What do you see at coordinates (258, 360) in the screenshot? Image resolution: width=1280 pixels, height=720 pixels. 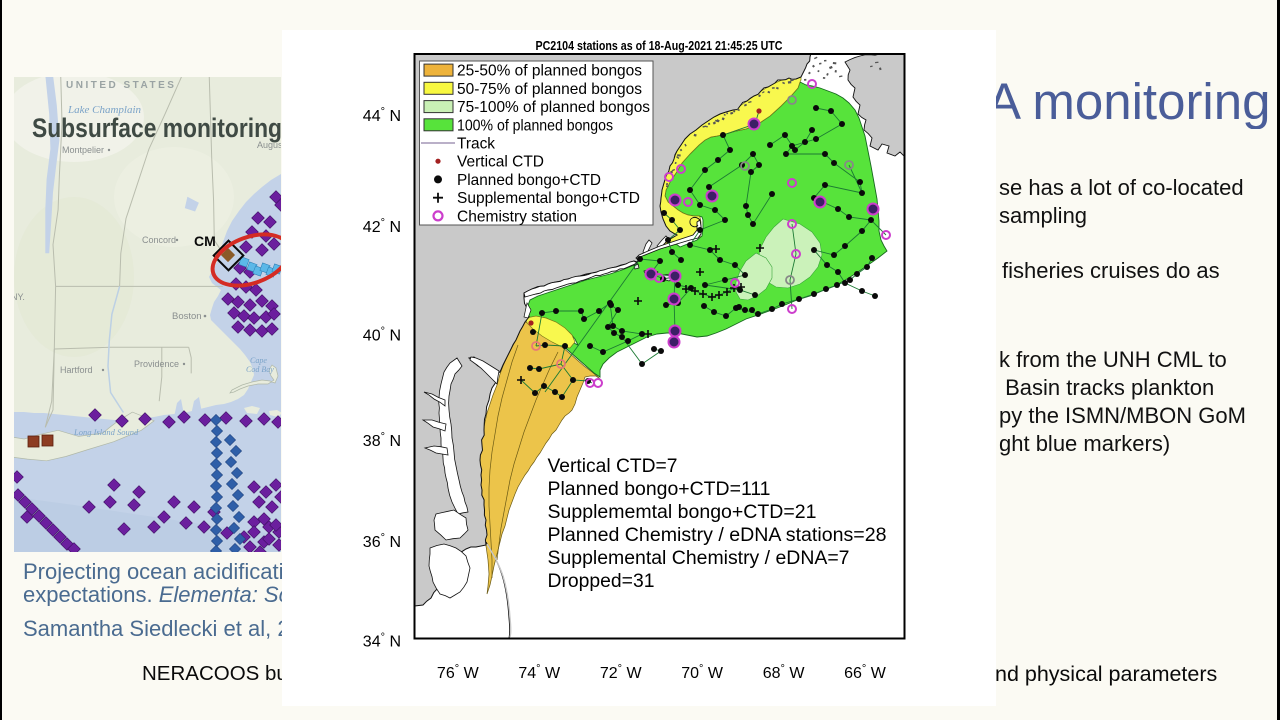 I see `svg-text: Cape` at bounding box center [258, 360].